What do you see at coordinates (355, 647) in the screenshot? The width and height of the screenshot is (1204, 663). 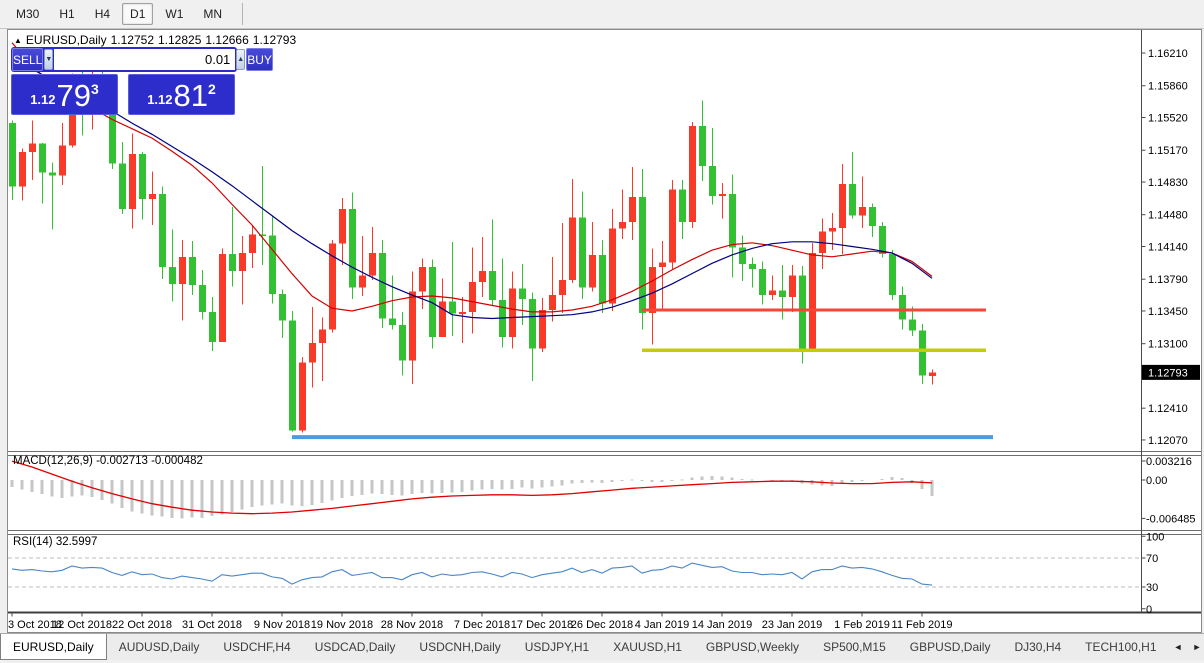 I see `symbol-tab-usdcad-daily: USDCAD,Daily` at bounding box center [355, 647].